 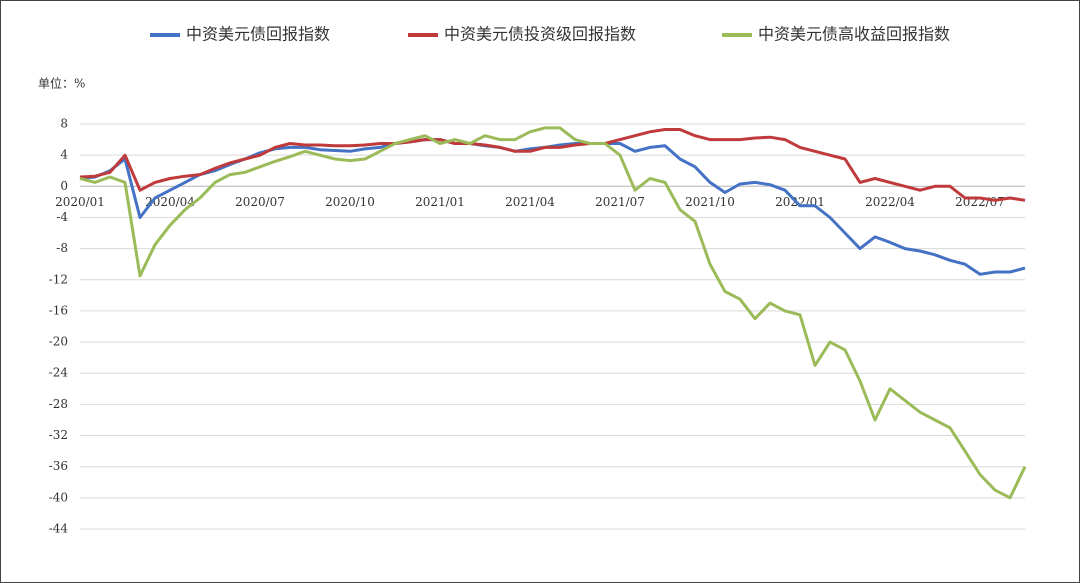 What do you see at coordinates (854, 34) in the screenshot?
I see `legend-text: 中资美元债高收益回报指数` at bounding box center [854, 34].